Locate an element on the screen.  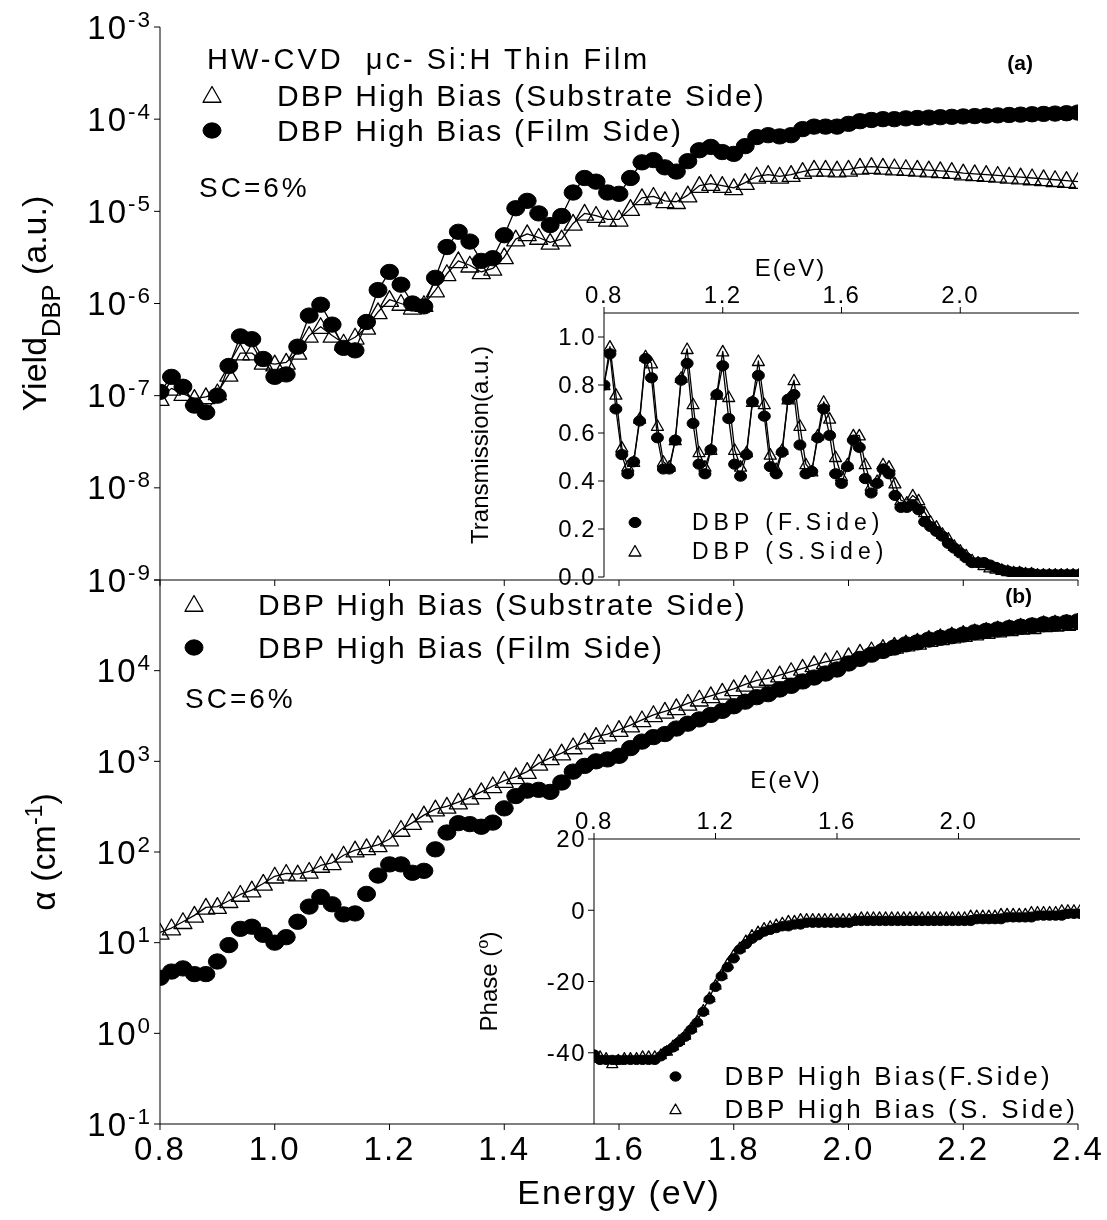
y-tick-label: 0 is located at coordinates (578, 910).